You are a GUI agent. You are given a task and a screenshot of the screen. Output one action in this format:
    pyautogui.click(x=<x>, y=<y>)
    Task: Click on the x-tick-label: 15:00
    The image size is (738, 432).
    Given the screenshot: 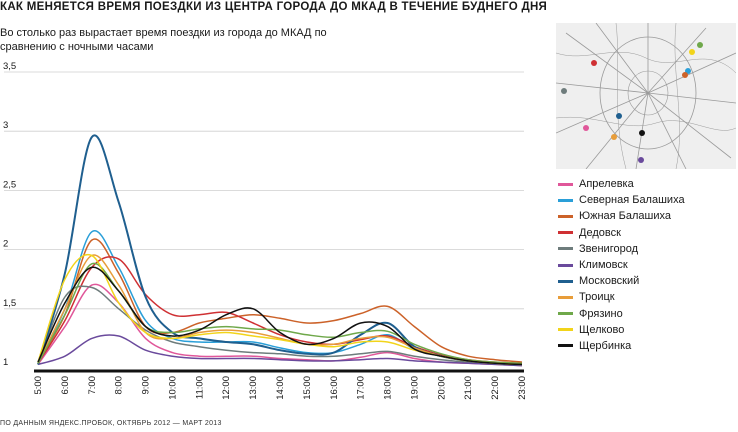 What is the action you would take?
    pyautogui.click(x=307, y=388)
    